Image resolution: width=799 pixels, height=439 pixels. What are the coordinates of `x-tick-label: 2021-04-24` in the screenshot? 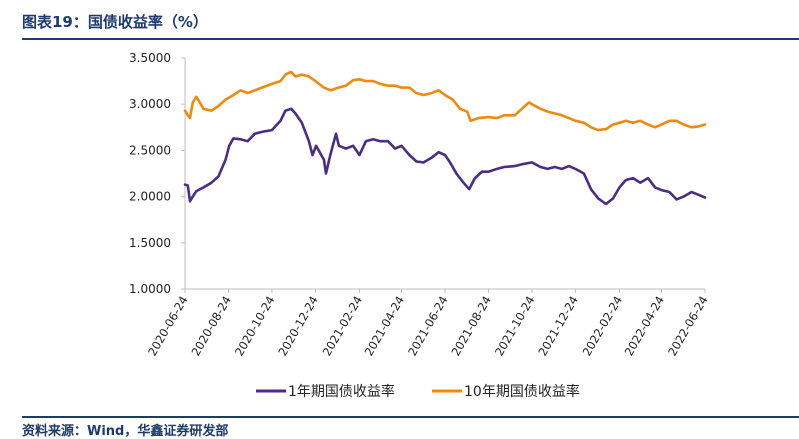 It's located at (385, 326).